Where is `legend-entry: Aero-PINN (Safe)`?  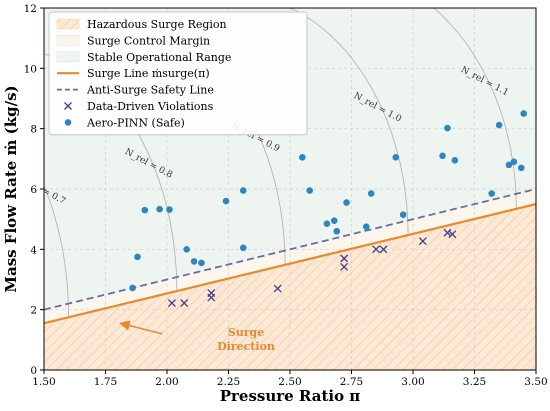 legend-entry: Aero-PINN (Safe) is located at coordinates (124, 122).